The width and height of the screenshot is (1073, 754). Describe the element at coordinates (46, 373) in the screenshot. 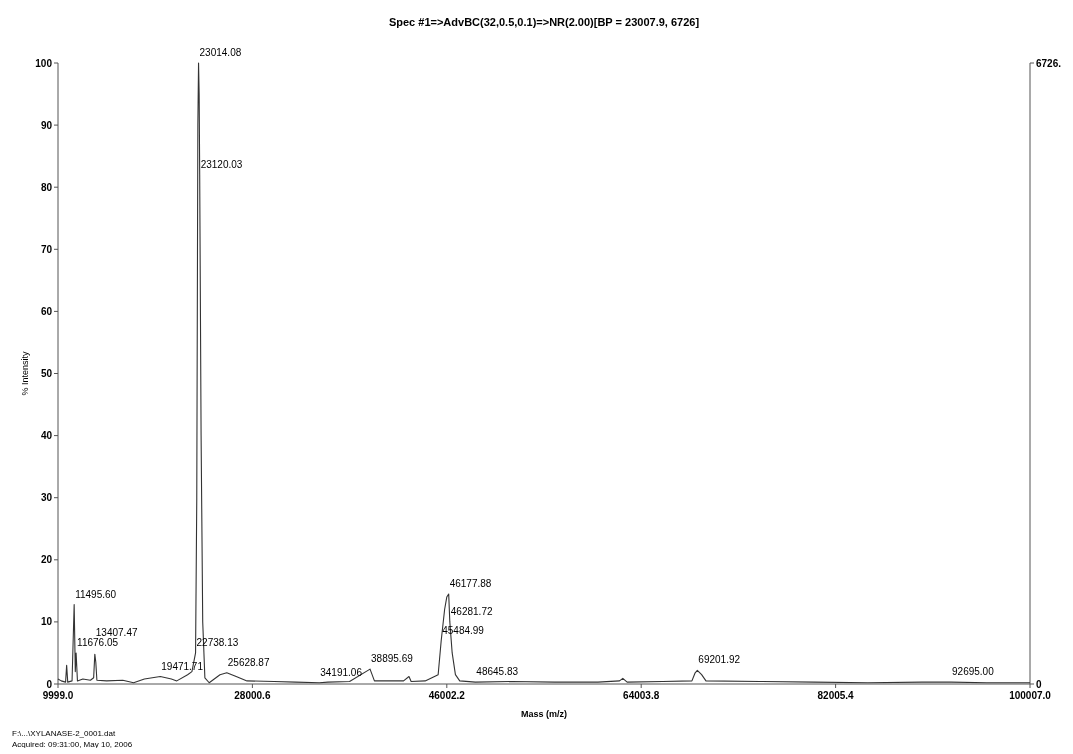

I see `y-tick-label: 50` at that location.